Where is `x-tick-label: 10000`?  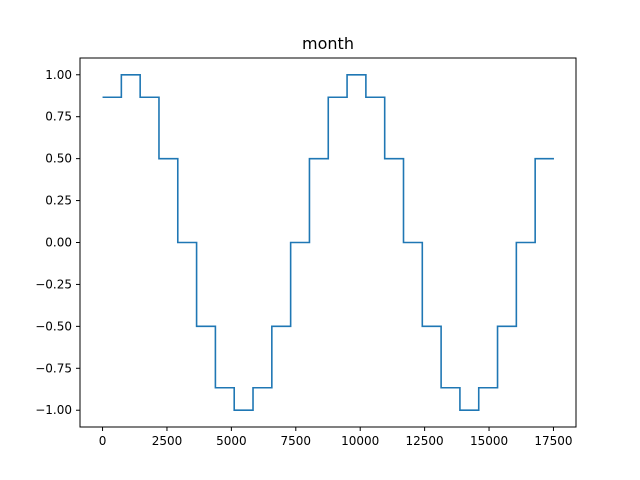 x-tick-label: 10000 is located at coordinates (360, 441).